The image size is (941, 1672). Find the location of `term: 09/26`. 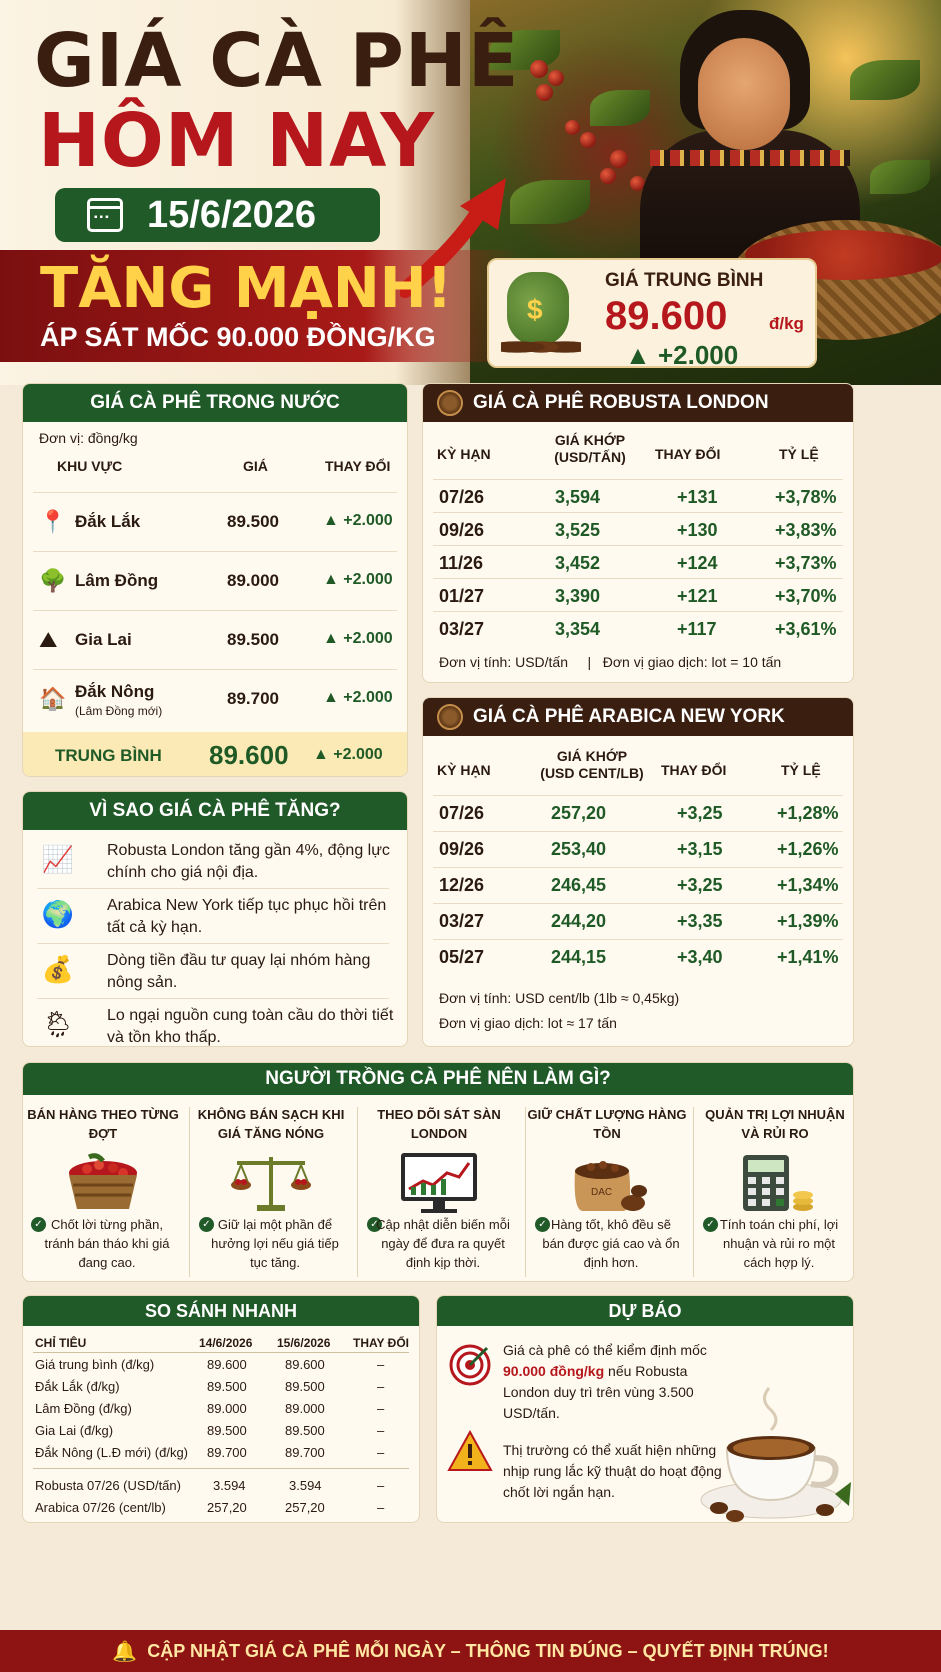

term: 09/26 is located at coordinates (462, 530).